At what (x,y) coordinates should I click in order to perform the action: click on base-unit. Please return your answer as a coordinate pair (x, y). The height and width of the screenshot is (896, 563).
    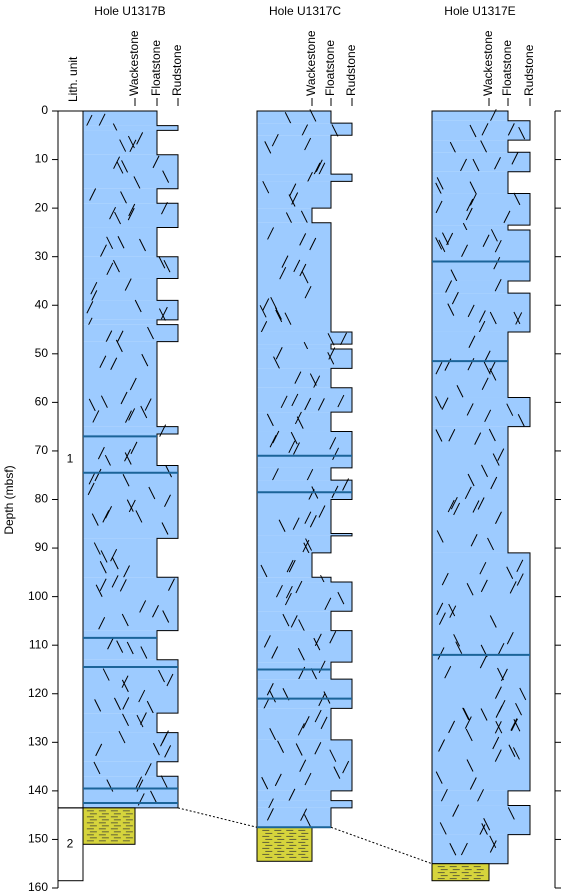
    Looking at the image, I should click on (284, 844).